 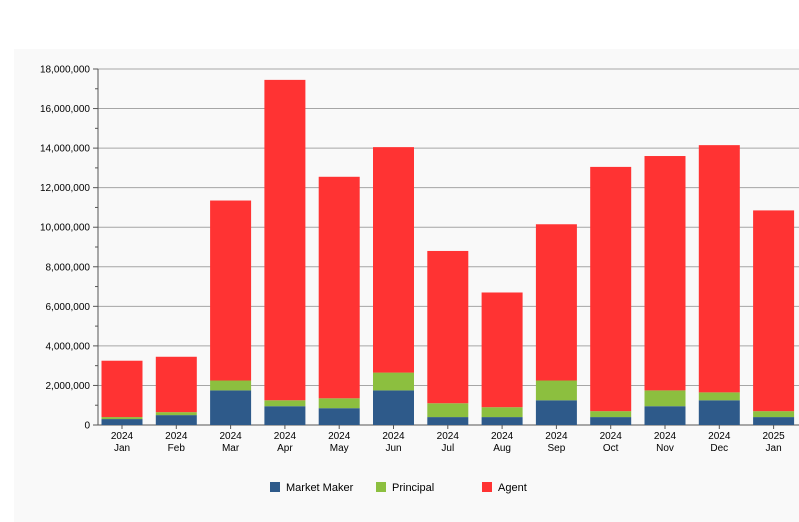 I want to click on x-tick-label-month: Sep, so click(x=557, y=448).